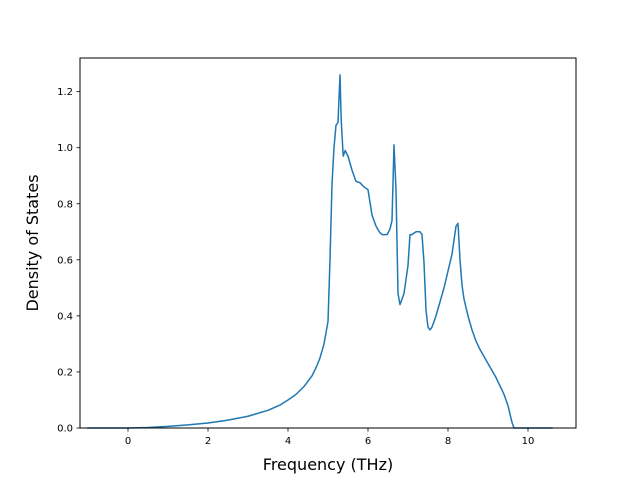 The height and width of the screenshot is (484, 640). I want to click on y-tick-label: 0.2, so click(65, 372).